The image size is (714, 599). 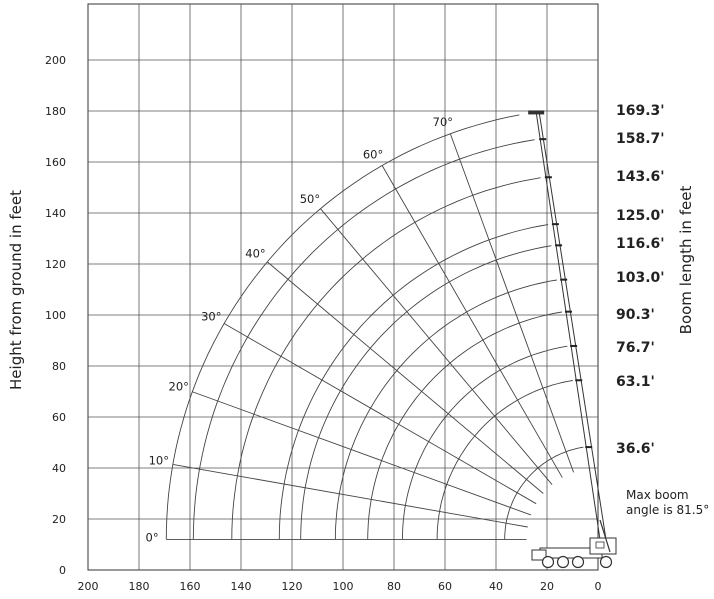 What do you see at coordinates (190, 586) in the screenshot?
I see `x-tick-label: 160` at bounding box center [190, 586].